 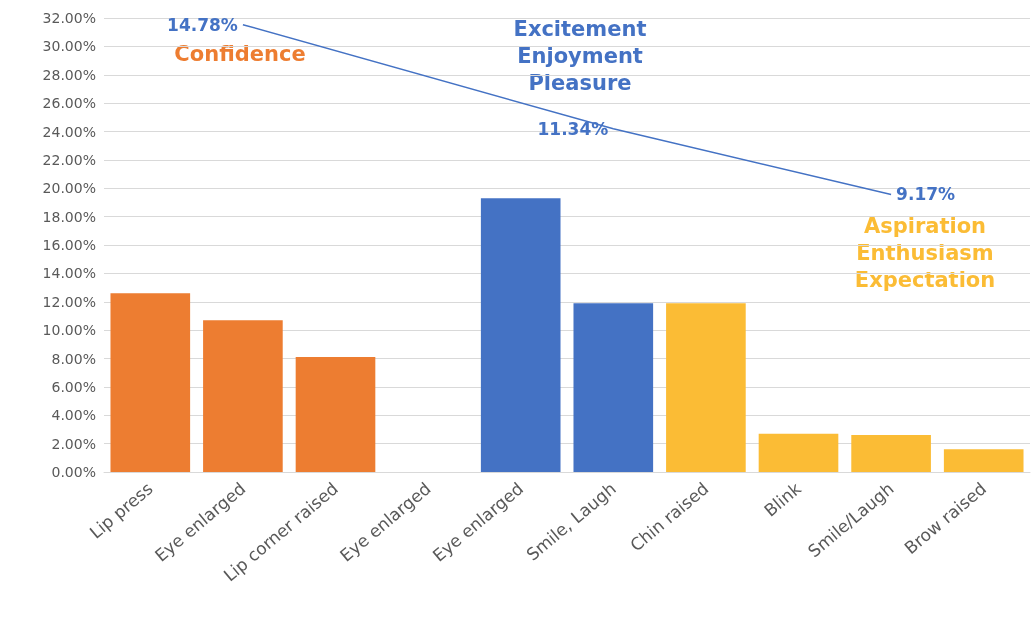 I want to click on y-tick-label: 14.00%, so click(x=69, y=273).